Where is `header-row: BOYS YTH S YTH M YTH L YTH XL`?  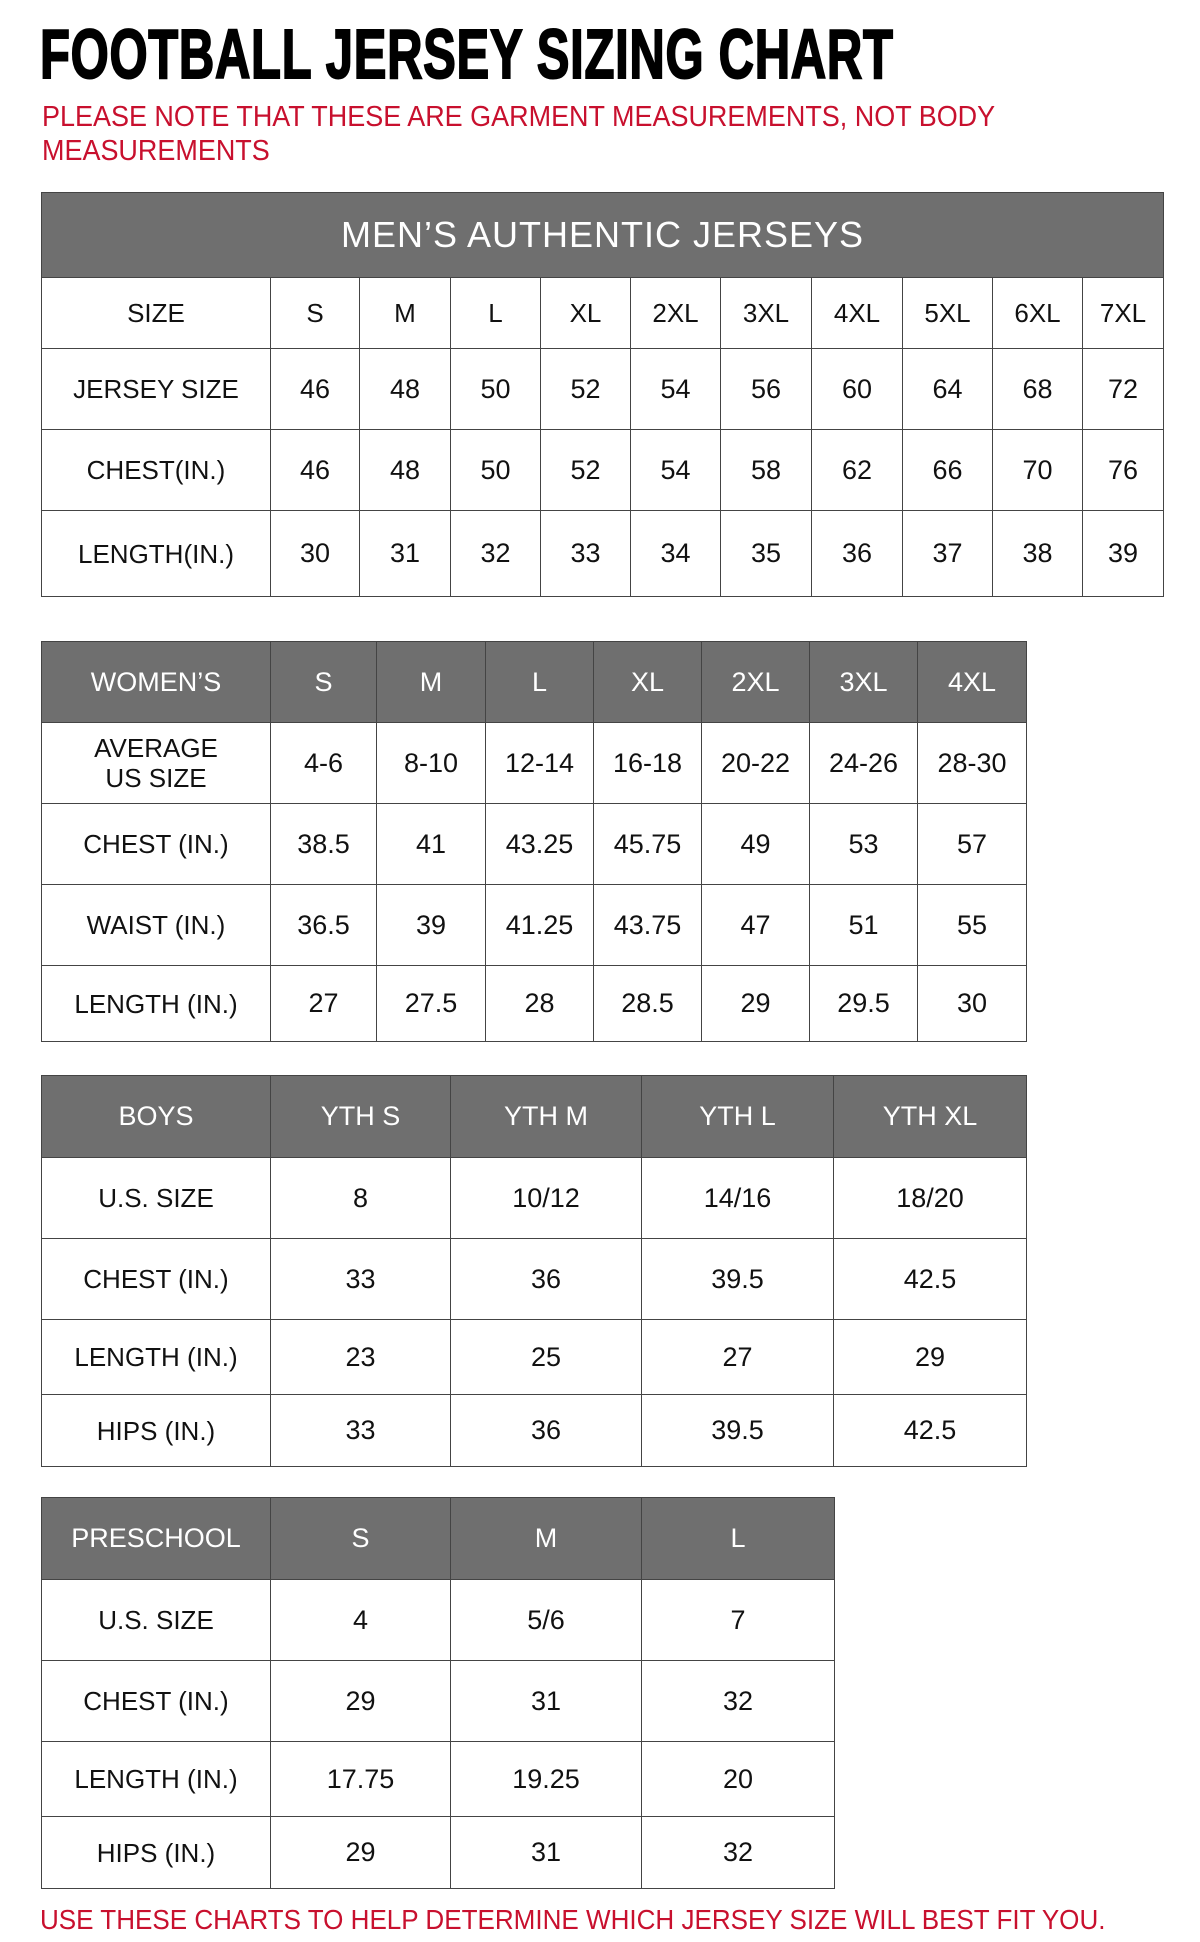
header-row: BOYS YTH S YTH M YTH L YTH XL is located at coordinates (534, 1116).